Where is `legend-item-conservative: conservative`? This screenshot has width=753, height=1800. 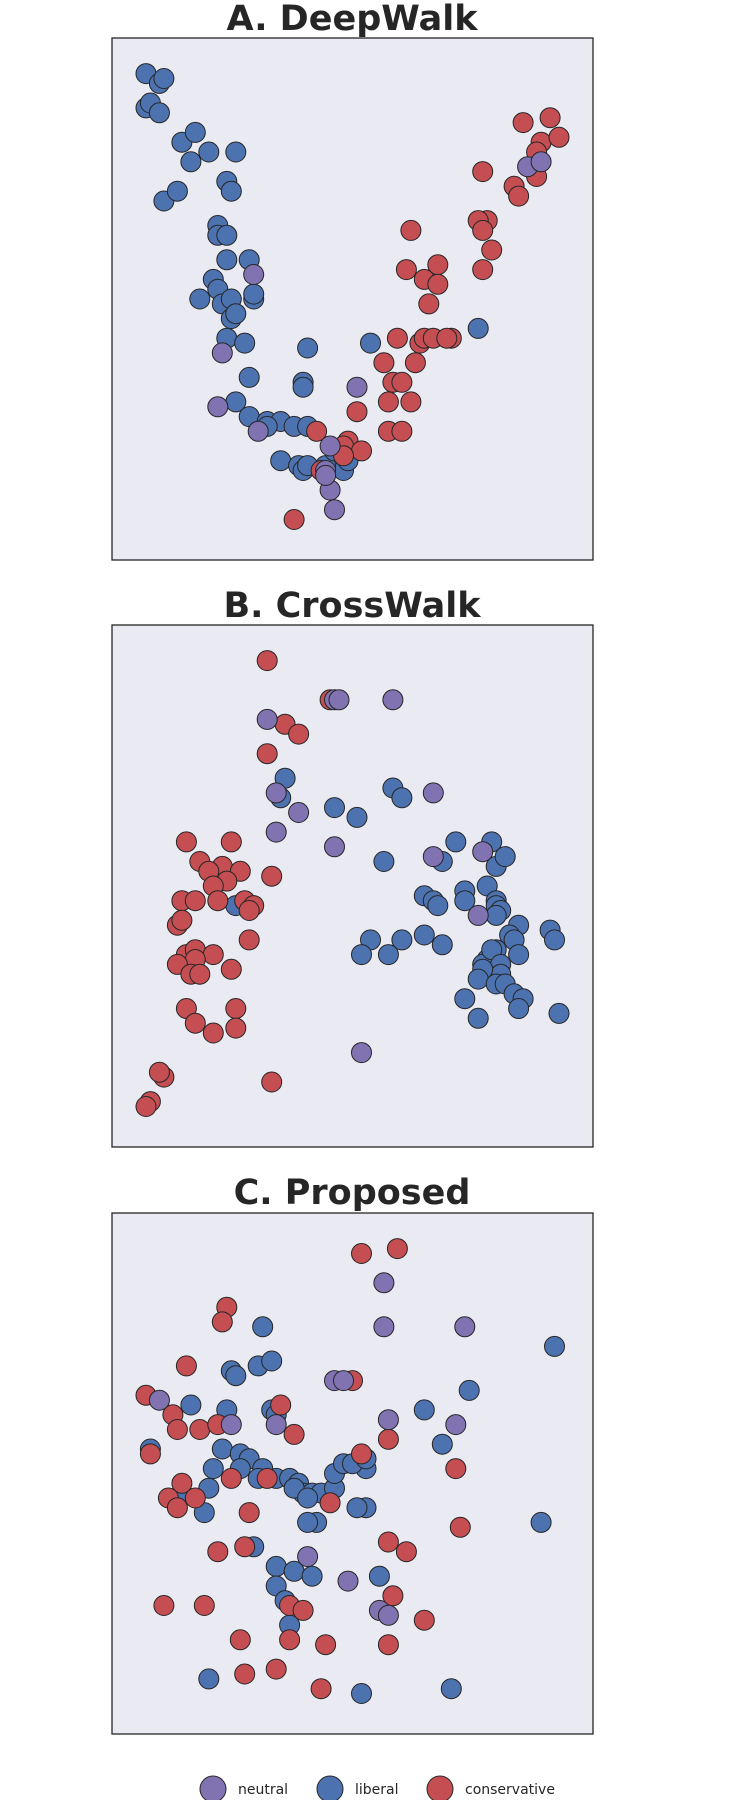
legend-item-conservative: conservative is located at coordinates (490, 1787).